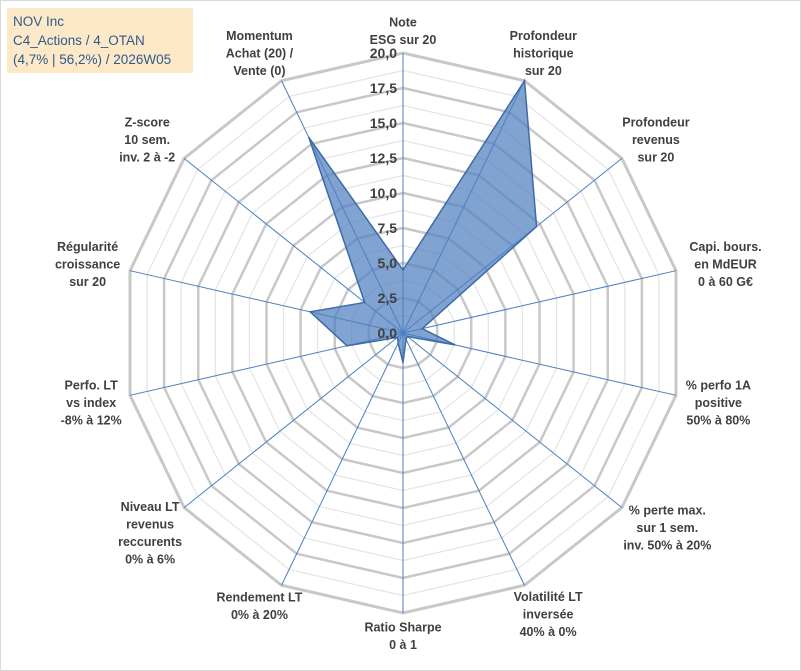  I want to click on axis-label: Profondeur historique sur 20, so click(543, 53).